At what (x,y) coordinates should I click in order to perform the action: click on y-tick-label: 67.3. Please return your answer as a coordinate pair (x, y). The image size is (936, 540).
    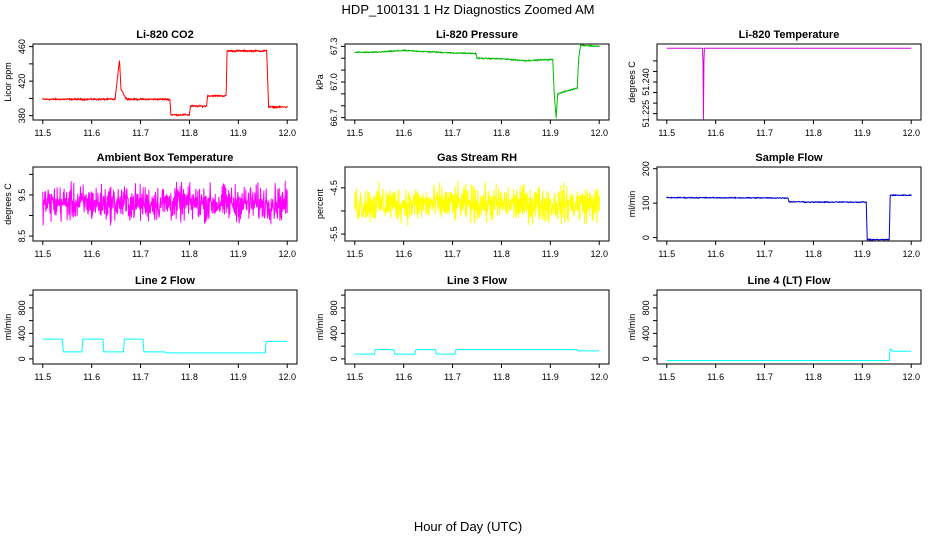
    Looking at the image, I should click on (334, 47).